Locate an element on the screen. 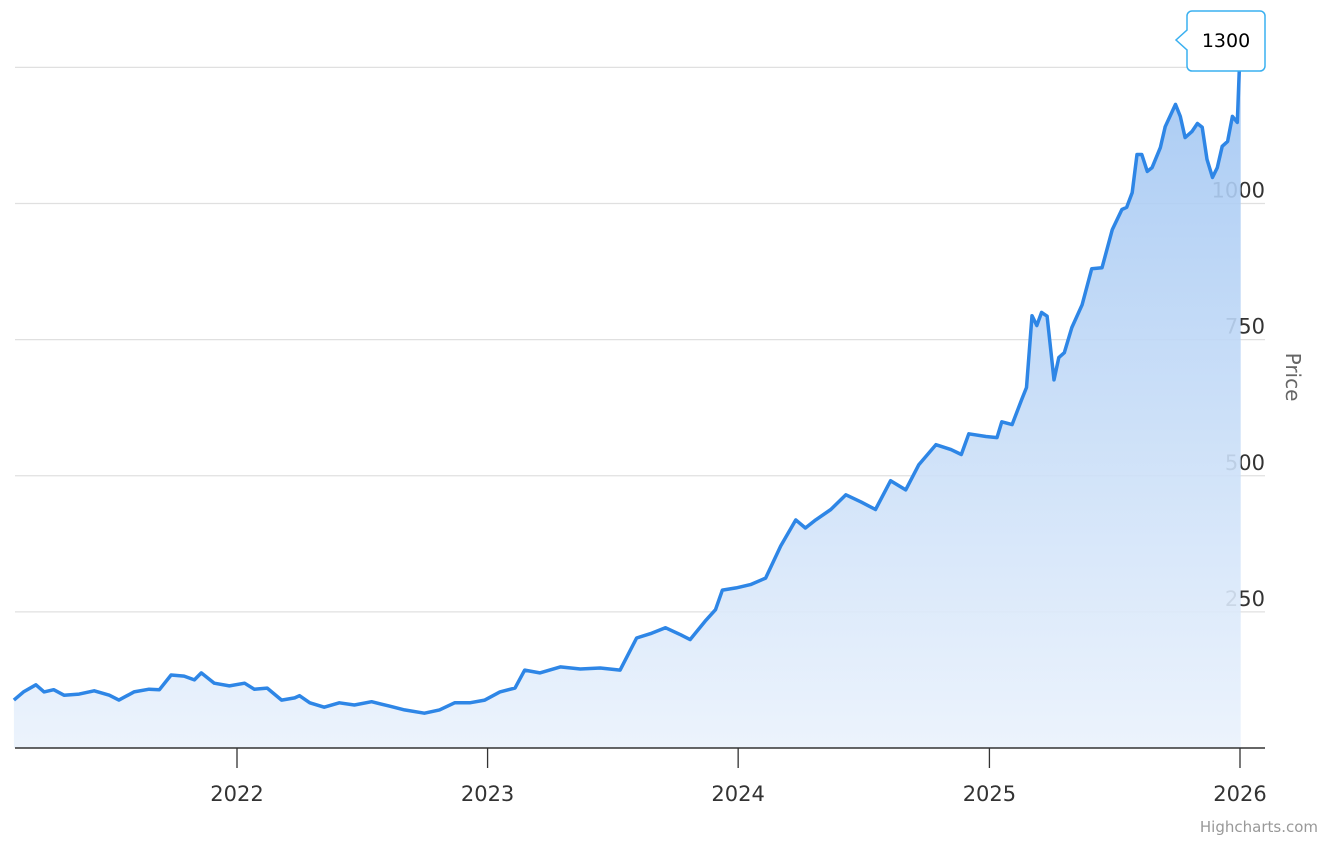 Image resolution: width=1329 pixels, height=854 pixels. y-axis-title: Price is located at coordinates (1293, 377).